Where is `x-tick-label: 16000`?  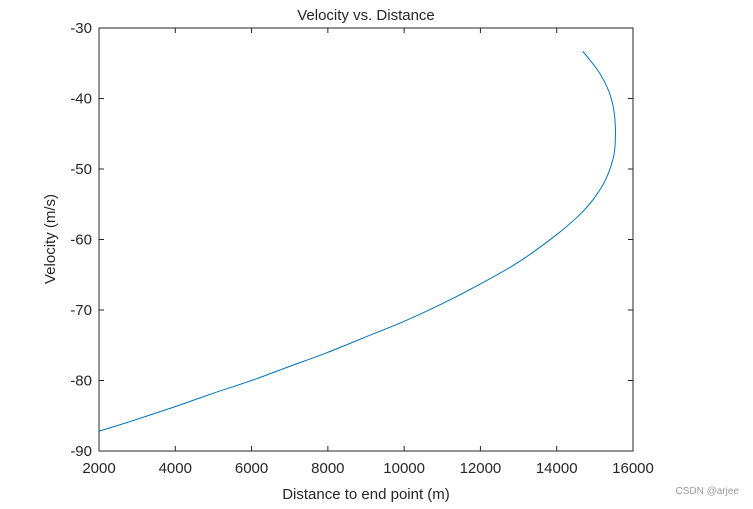 x-tick-label: 16000 is located at coordinates (633, 468).